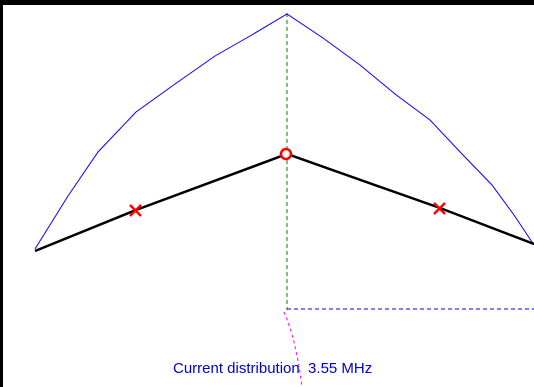 This screenshot has width=534, height=387. Describe the element at coordinates (135, 210) in the screenshot. I see `load-marker-left` at that location.